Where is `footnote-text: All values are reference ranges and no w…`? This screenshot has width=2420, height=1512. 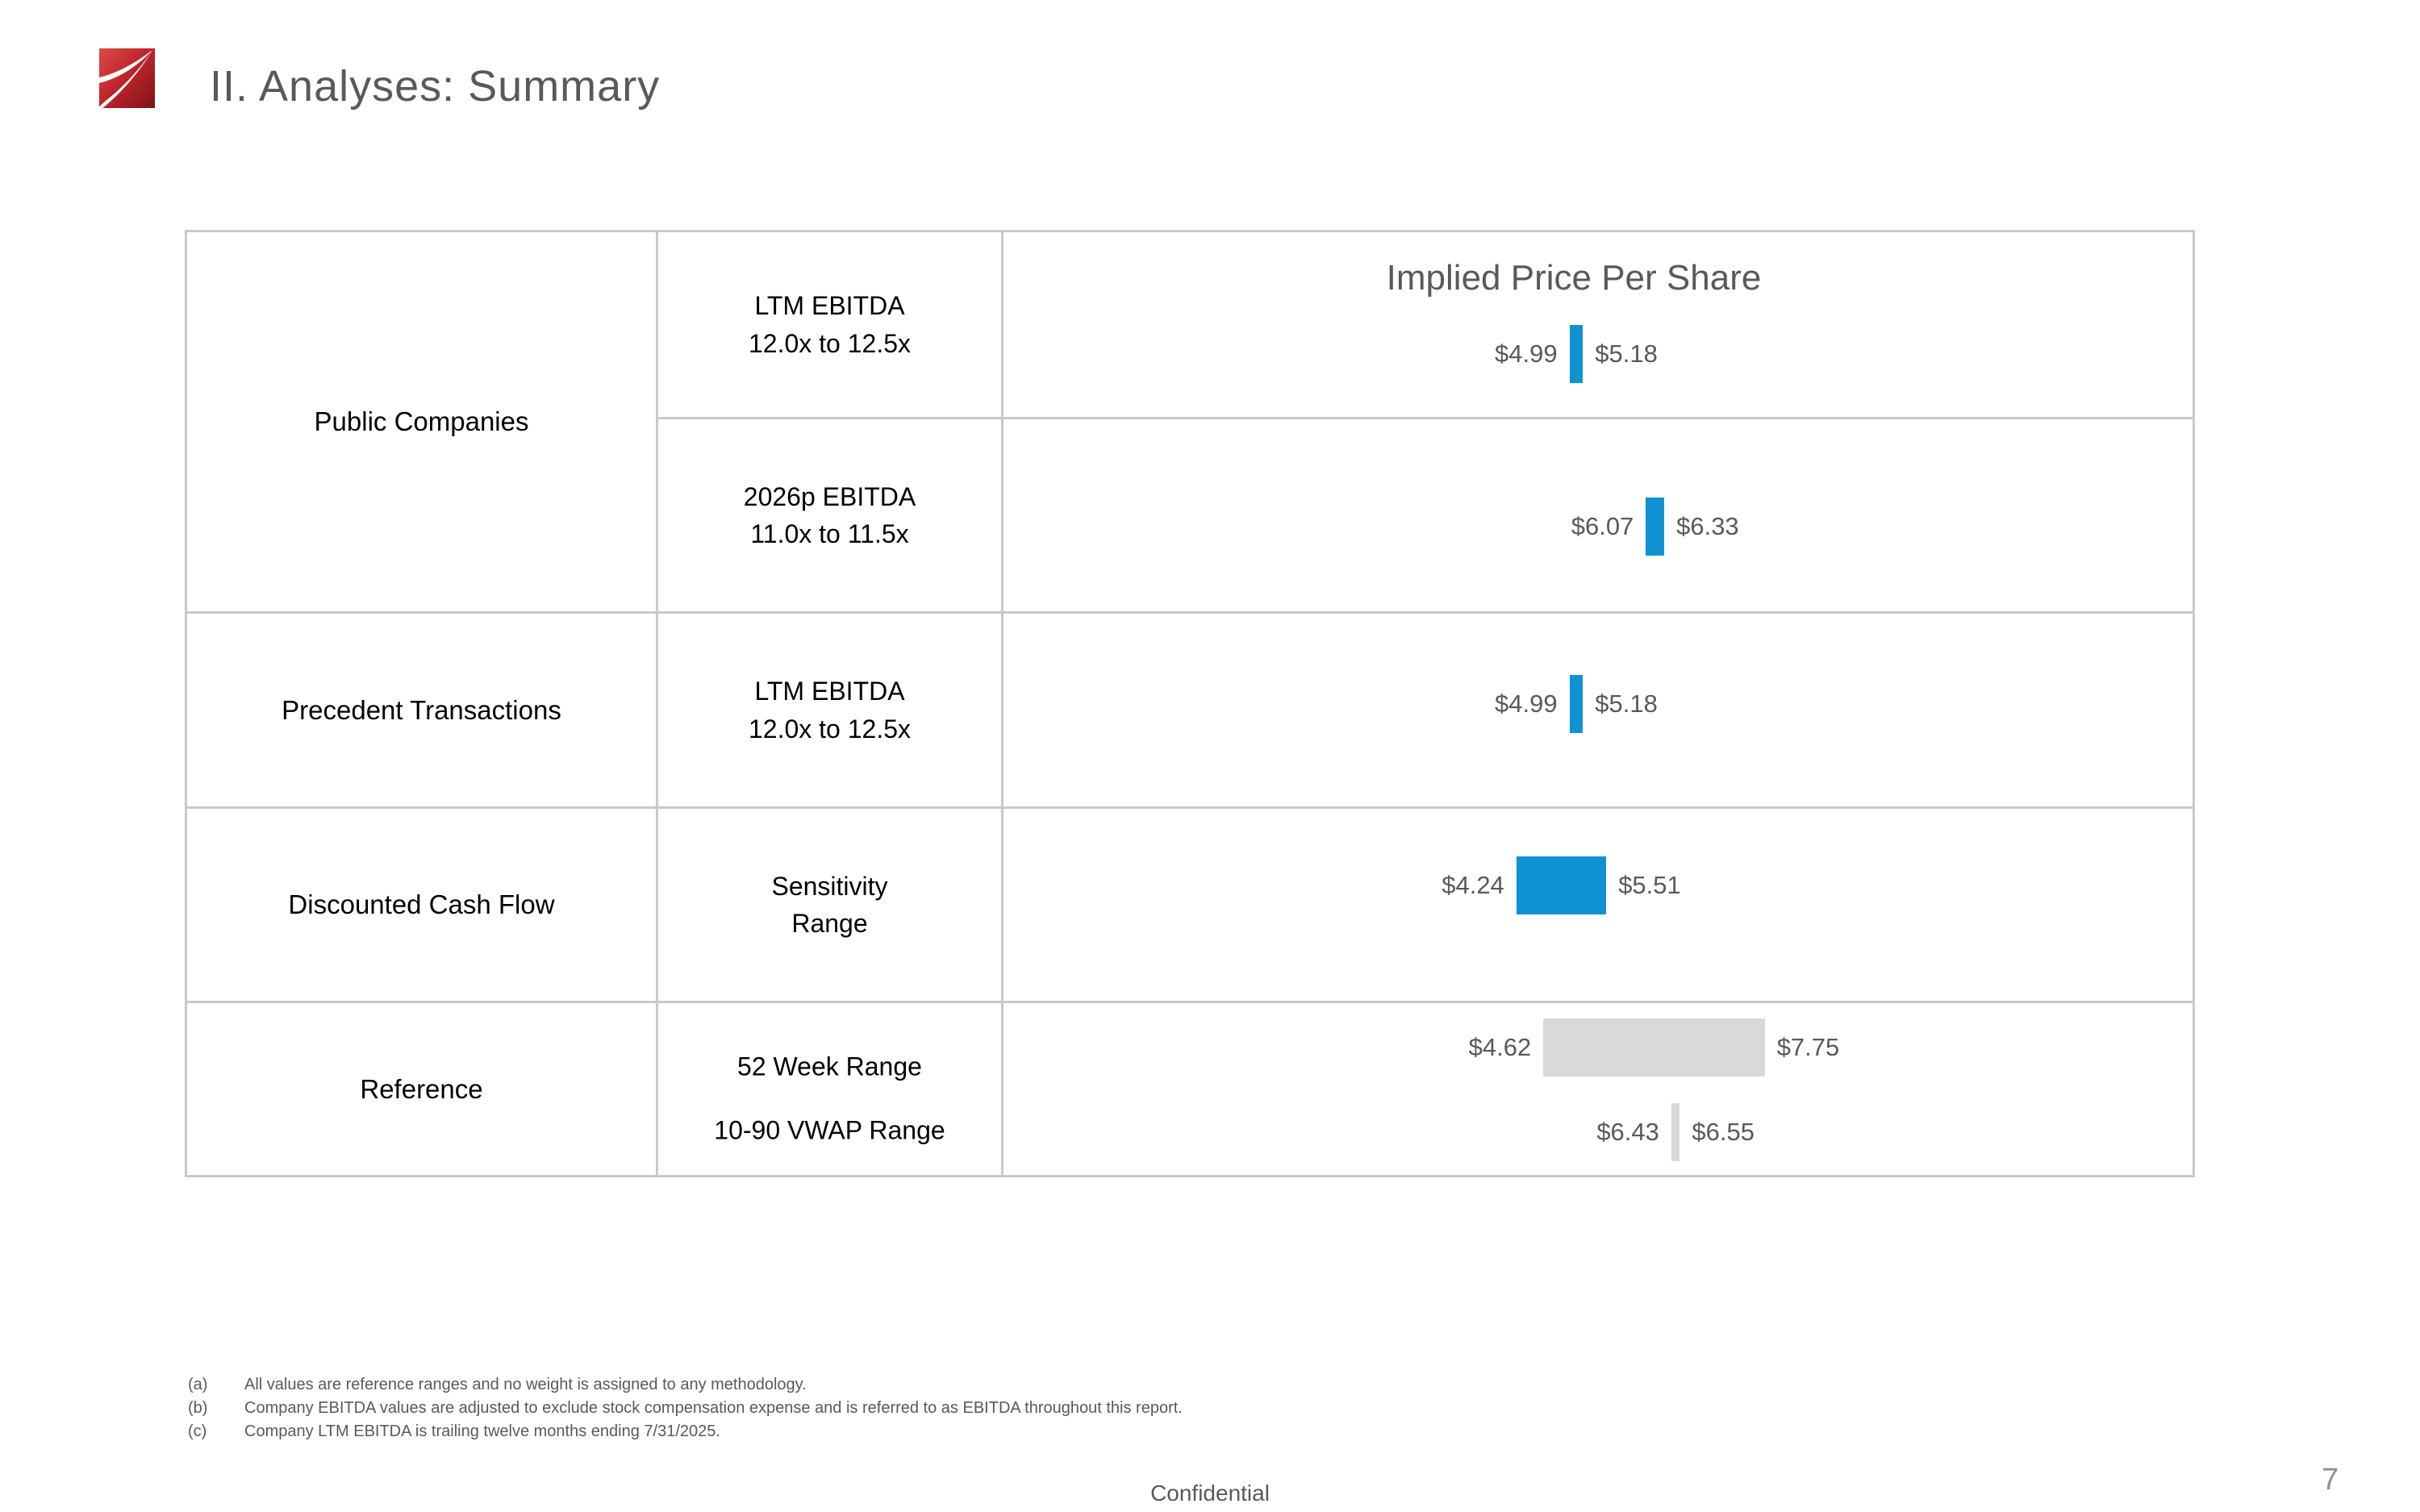 footnote-text: All values are reference ranges and no w… is located at coordinates (525, 1384).